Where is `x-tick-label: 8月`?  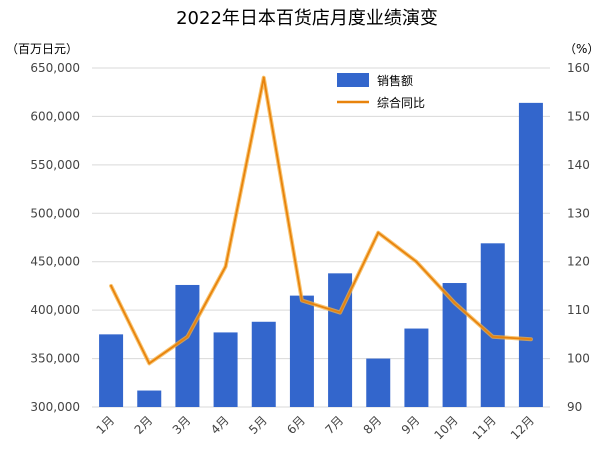 x-tick-label: 8月 is located at coordinates (373, 425).